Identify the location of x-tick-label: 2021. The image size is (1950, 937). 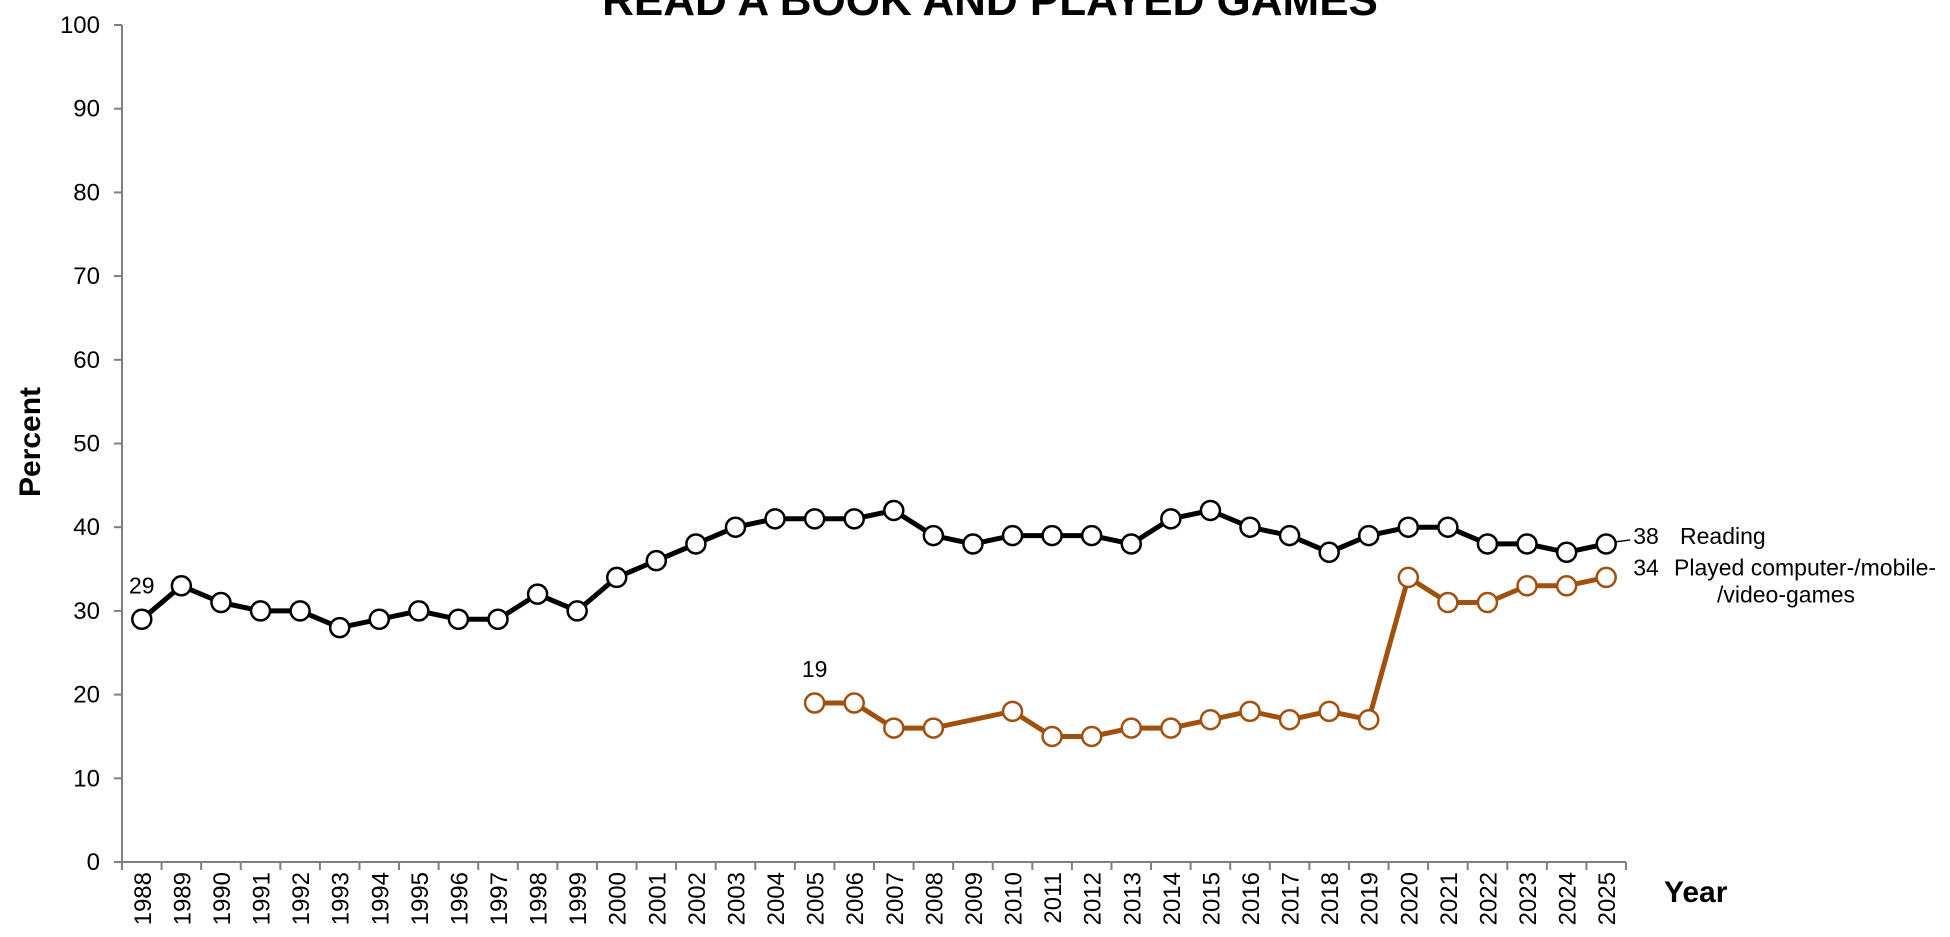
(1449, 898).